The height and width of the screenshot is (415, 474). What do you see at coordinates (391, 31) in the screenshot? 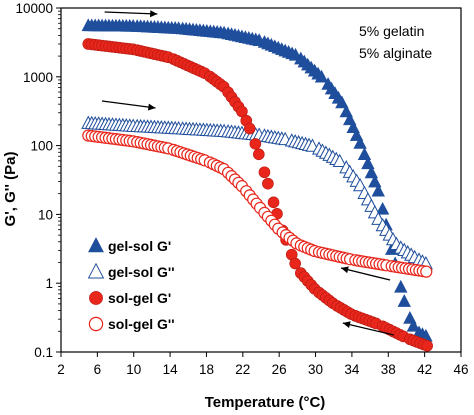
I see `annotation-gelatin: 5% gelatin` at bounding box center [391, 31].